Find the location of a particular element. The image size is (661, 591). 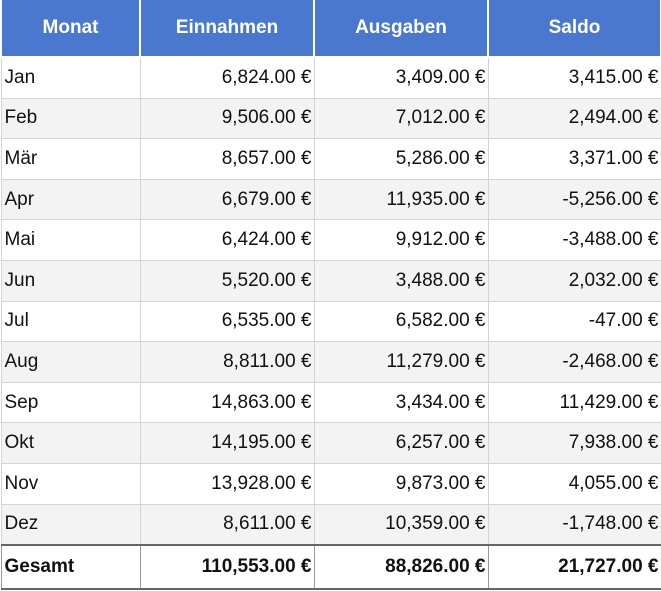

month-cell: Mai is located at coordinates (70, 240).